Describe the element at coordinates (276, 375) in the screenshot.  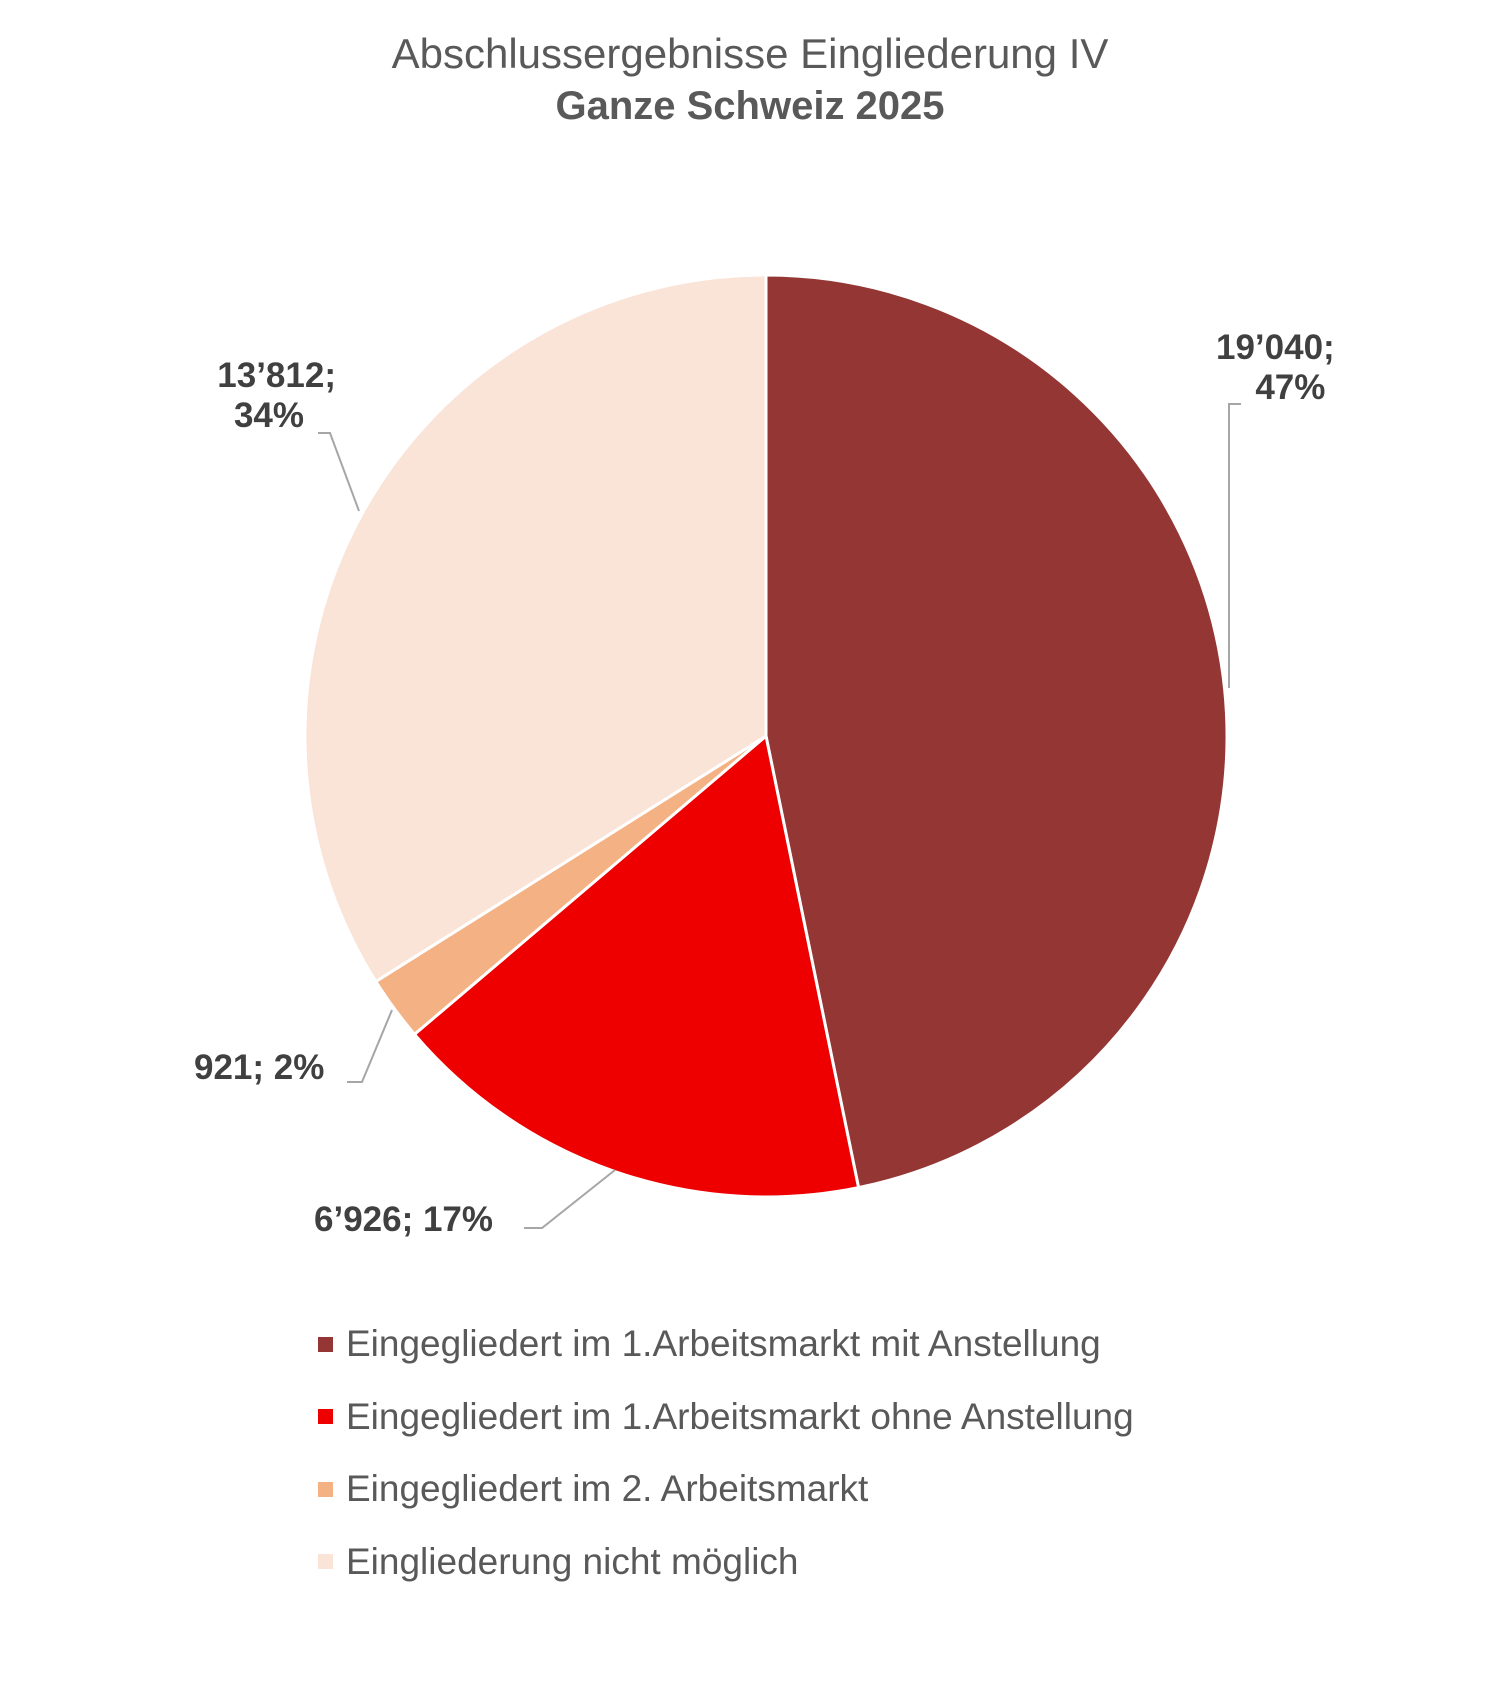
I see `data-label-value: 13’812;` at that location.